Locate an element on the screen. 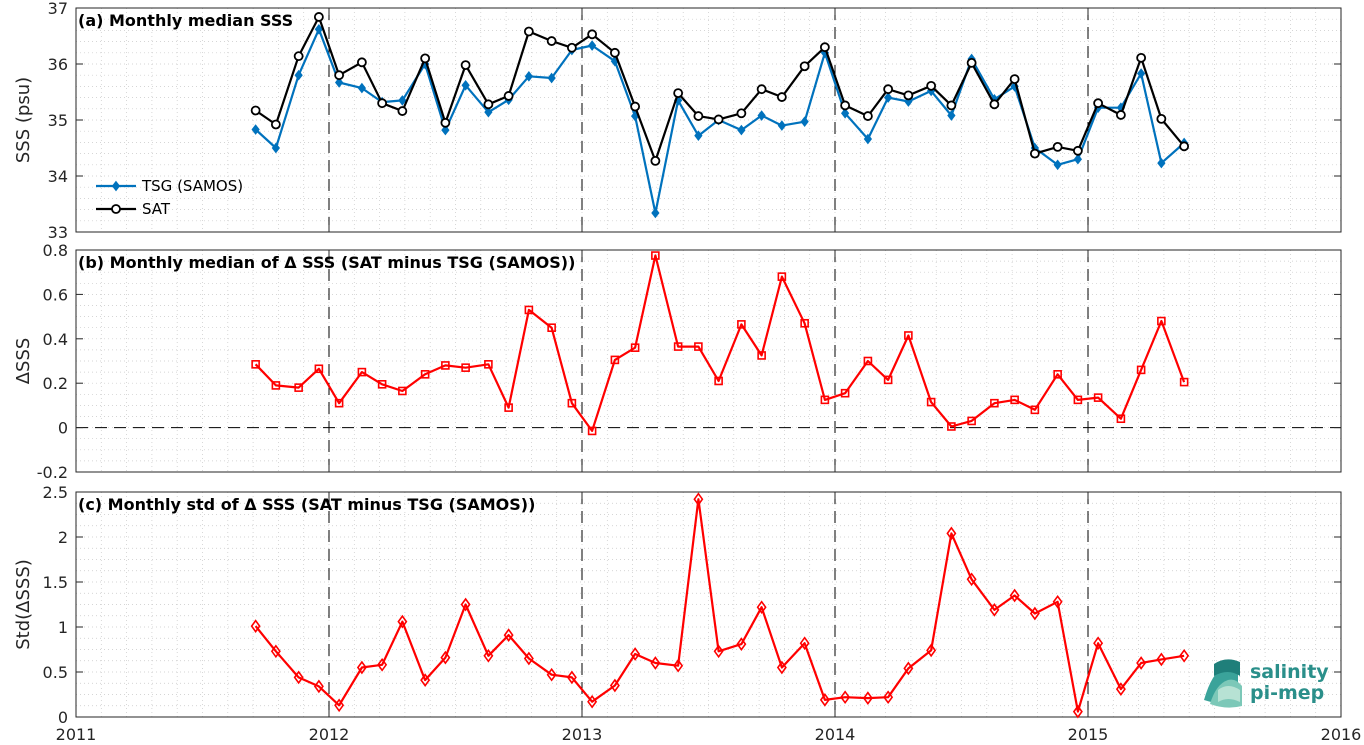 Image resolution: width=1364 pixels, height=745 pixels. logo-line2: pi-mep is located at coordinates (1287, 693).